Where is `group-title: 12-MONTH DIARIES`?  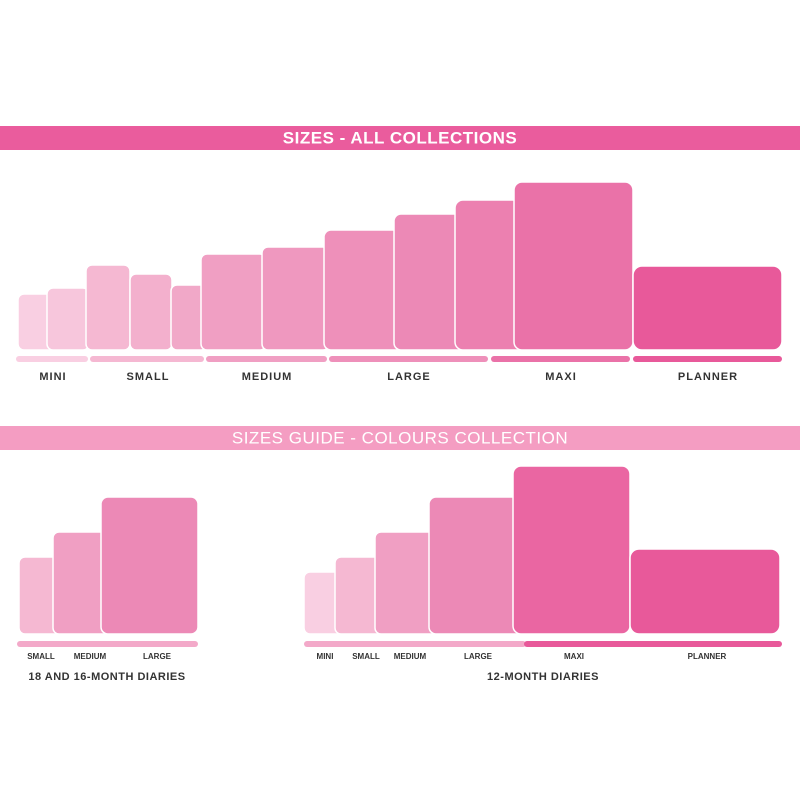
group-title: 12-MONTH DIARIES is located at coordinates (543, 677).